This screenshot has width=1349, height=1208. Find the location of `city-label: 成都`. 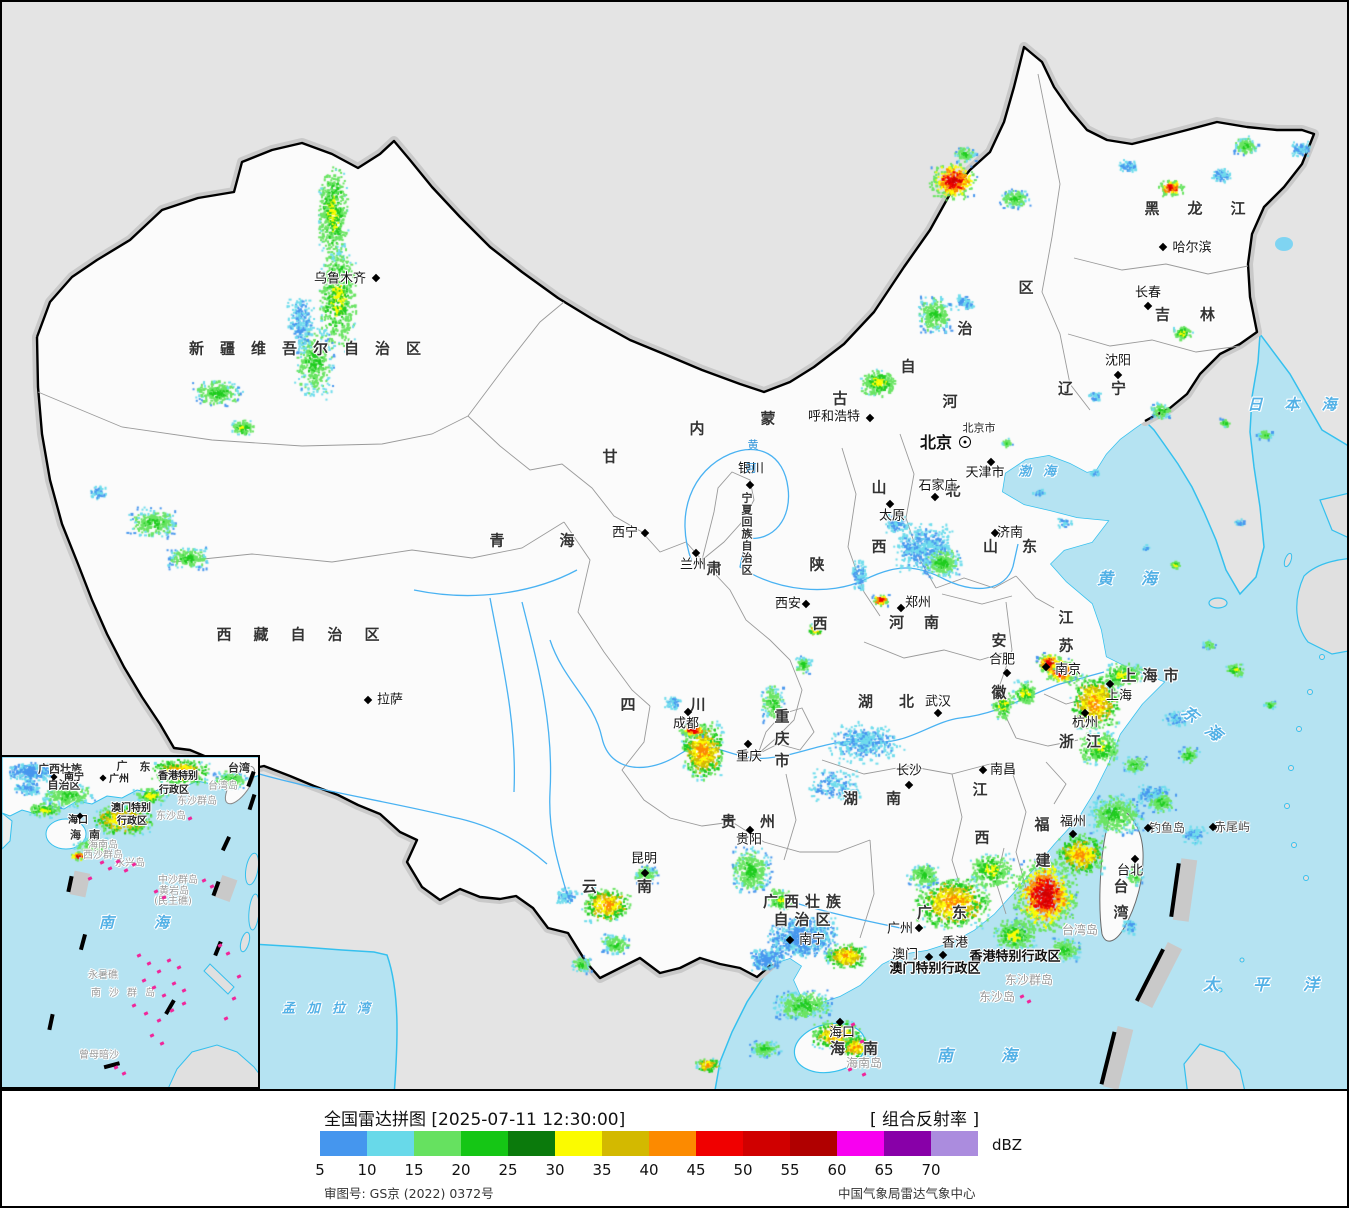

city-label: 成都 is located at coordinates (686, 724).